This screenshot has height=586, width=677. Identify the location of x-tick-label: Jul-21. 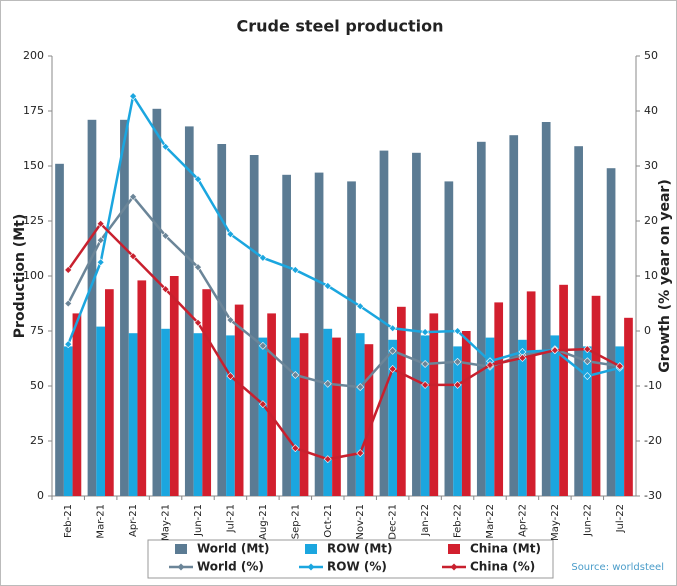
(230, 518).